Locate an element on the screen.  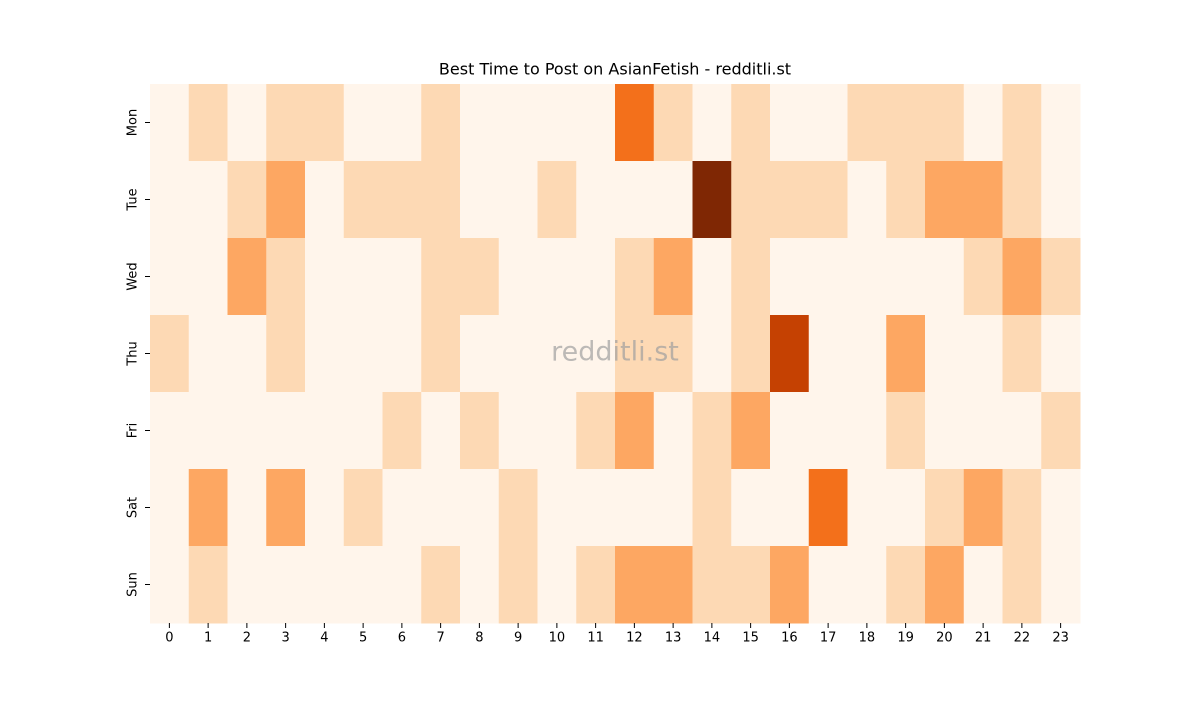
x-tick-label: 4 is located at coordinates (324, 638).